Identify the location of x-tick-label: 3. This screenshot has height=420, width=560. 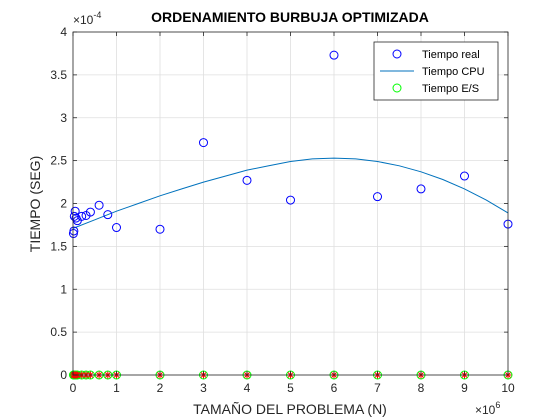
(203, 388).